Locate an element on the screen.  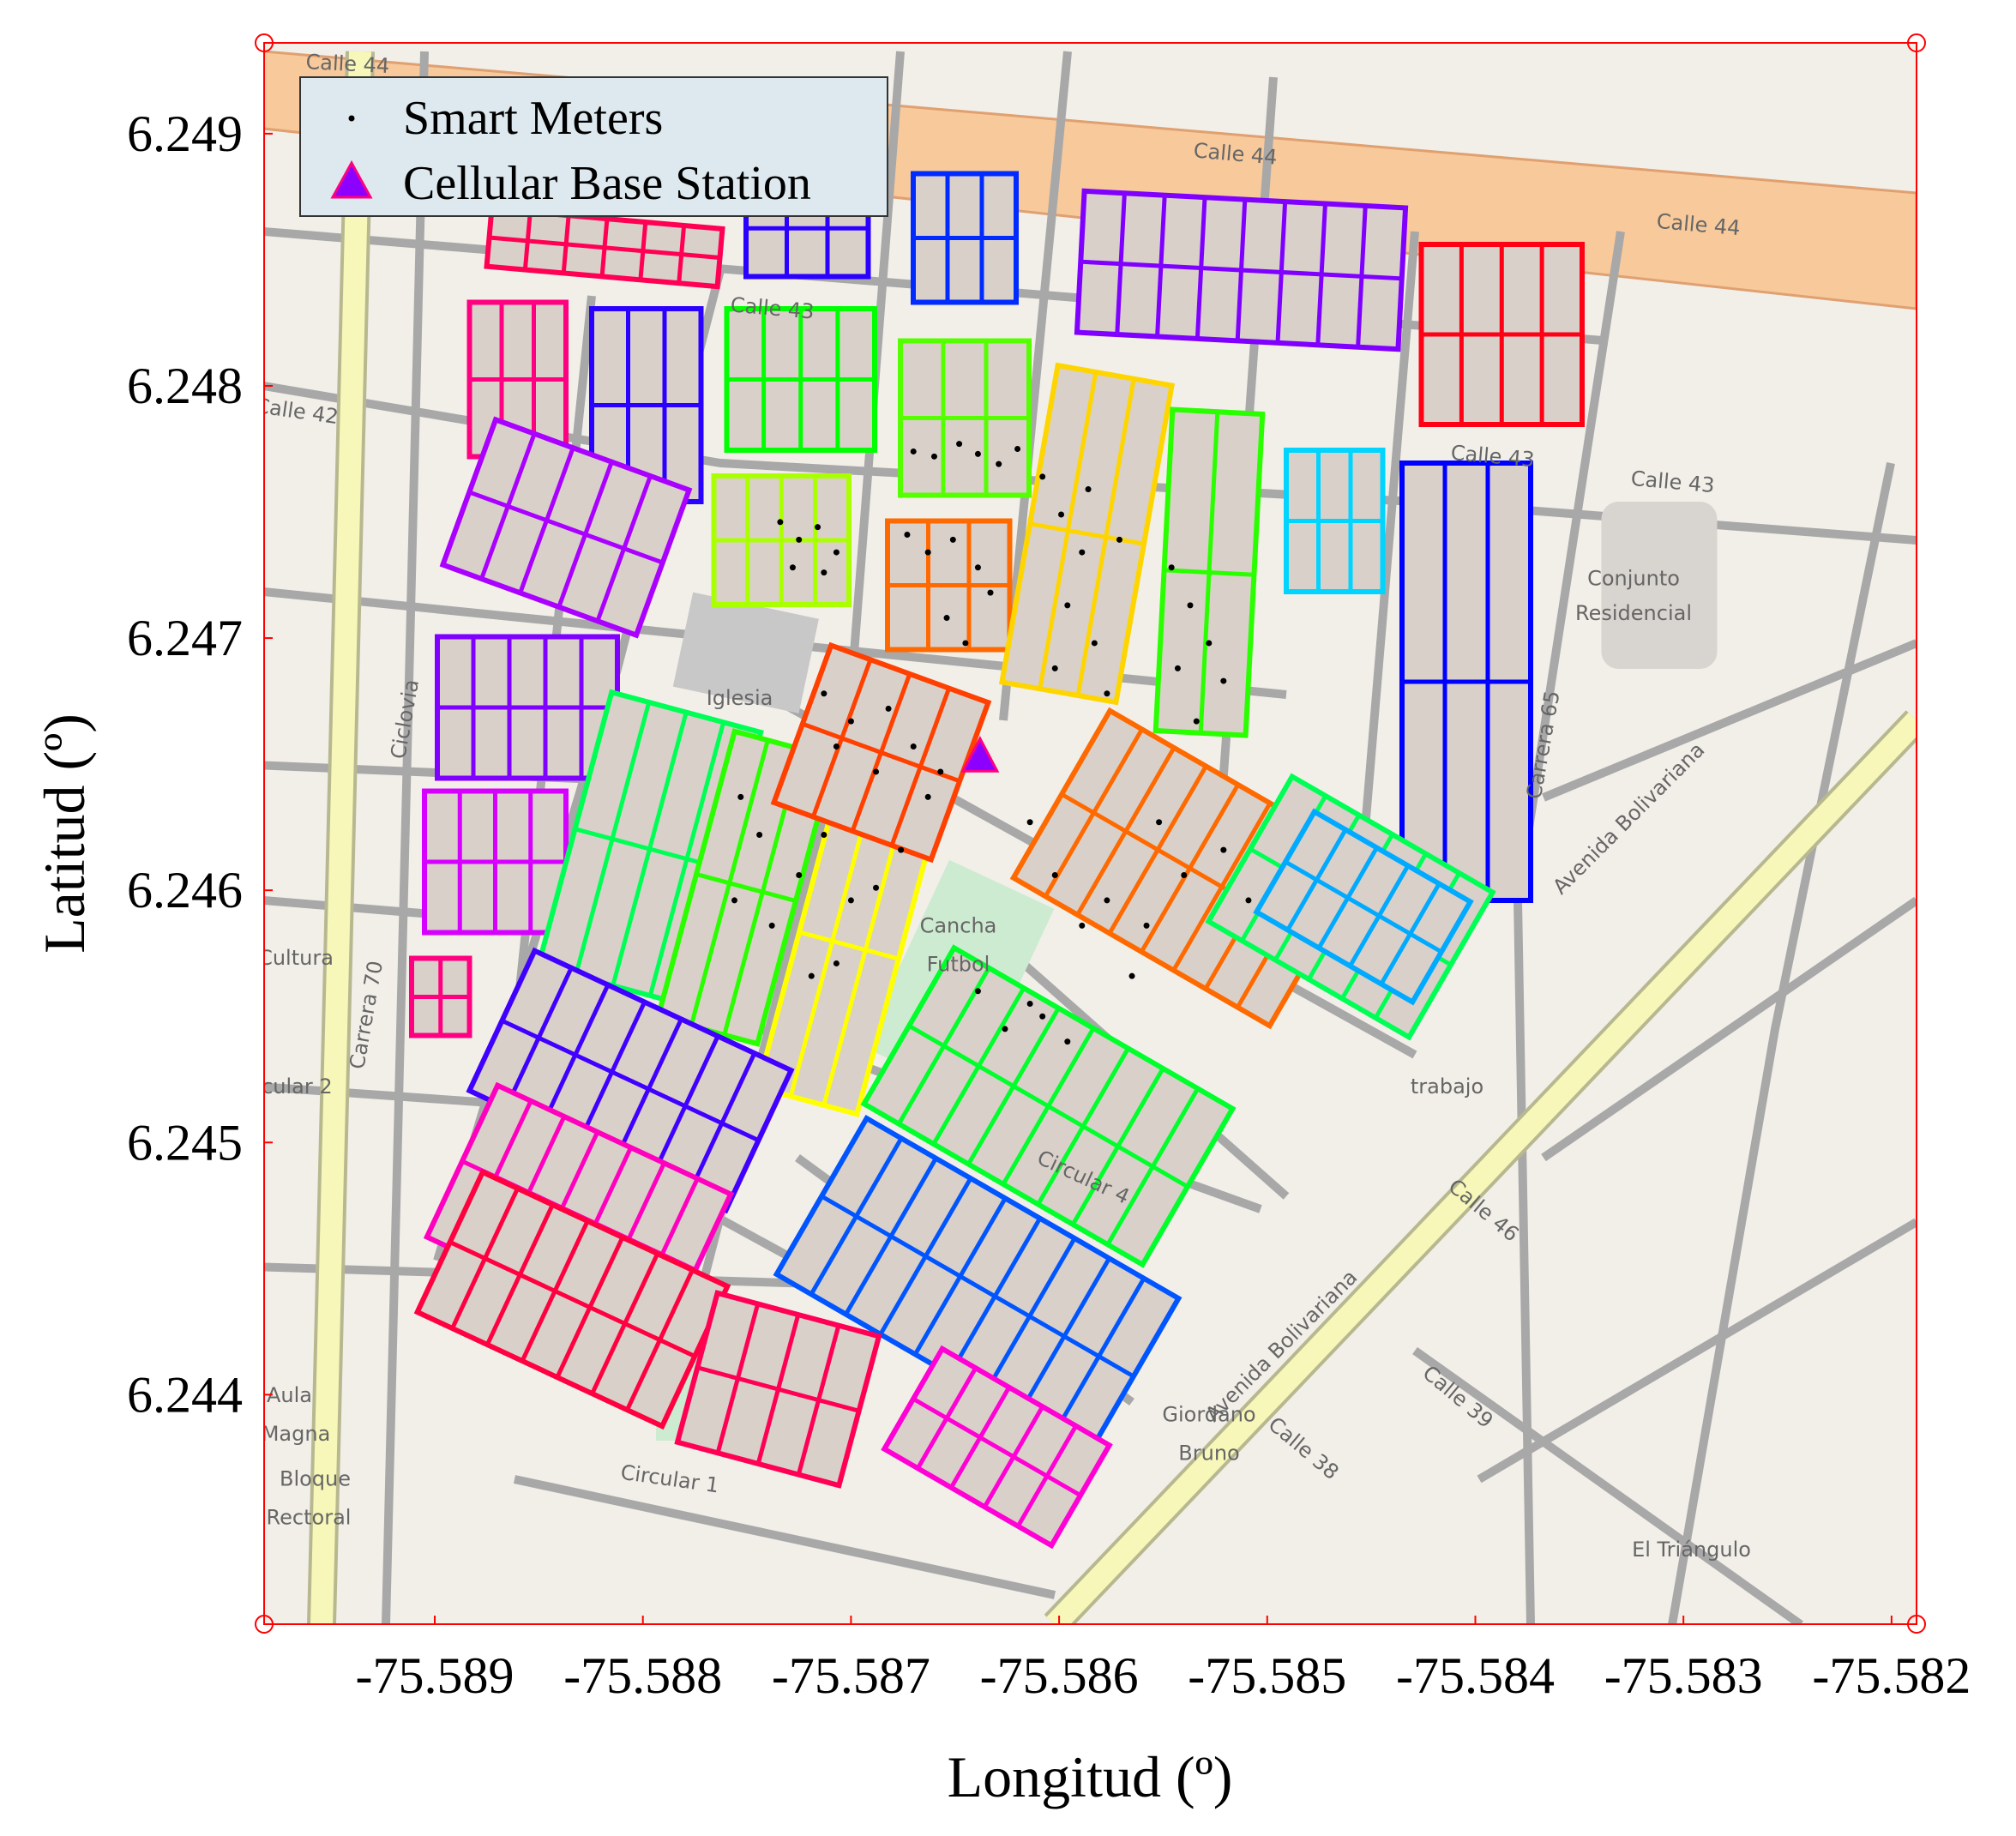
y-tick-label: 6.246 is located at coordinates (185, 890).